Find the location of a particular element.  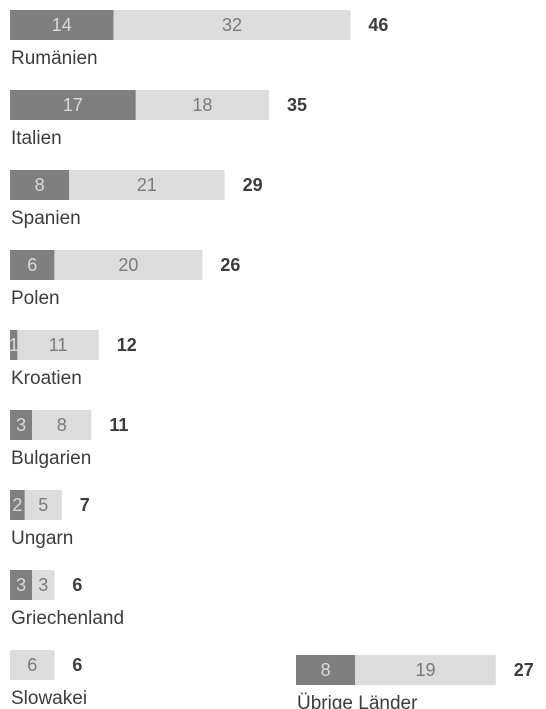

data-label-light: 20 is located at coordinates (128, 265).